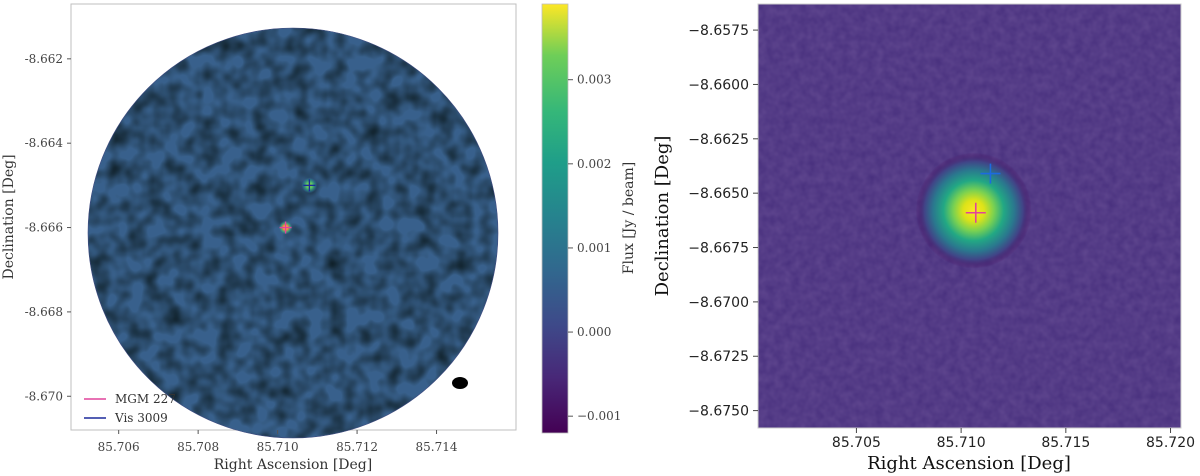 This screenshot has height=476, width=1200. I want to click on colorbar-gradient, so click(555, 218).